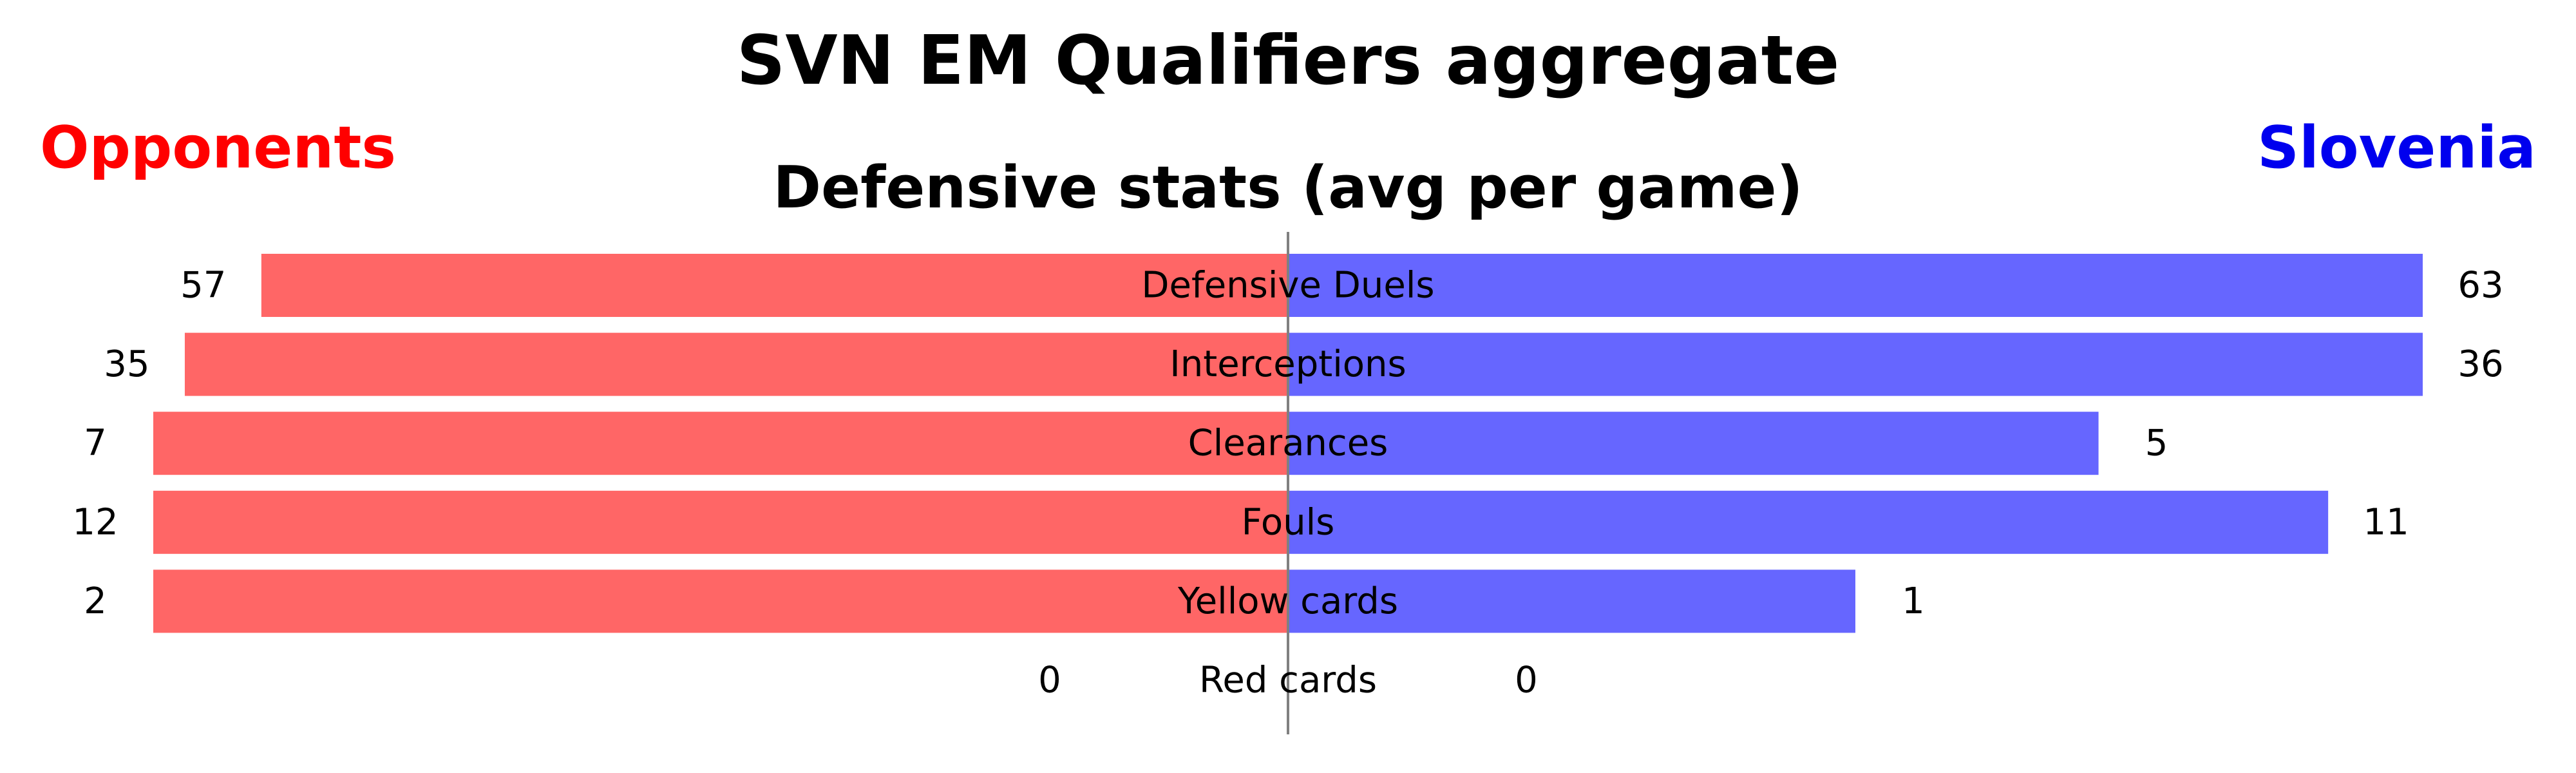 The height and width of the screenshot is (773, 2576). What do you see at coordinates (1287, 286) in the screenshot?
I see `category-label-defensive-duels: Defensive Duels` at bounding box center [1287, 286].